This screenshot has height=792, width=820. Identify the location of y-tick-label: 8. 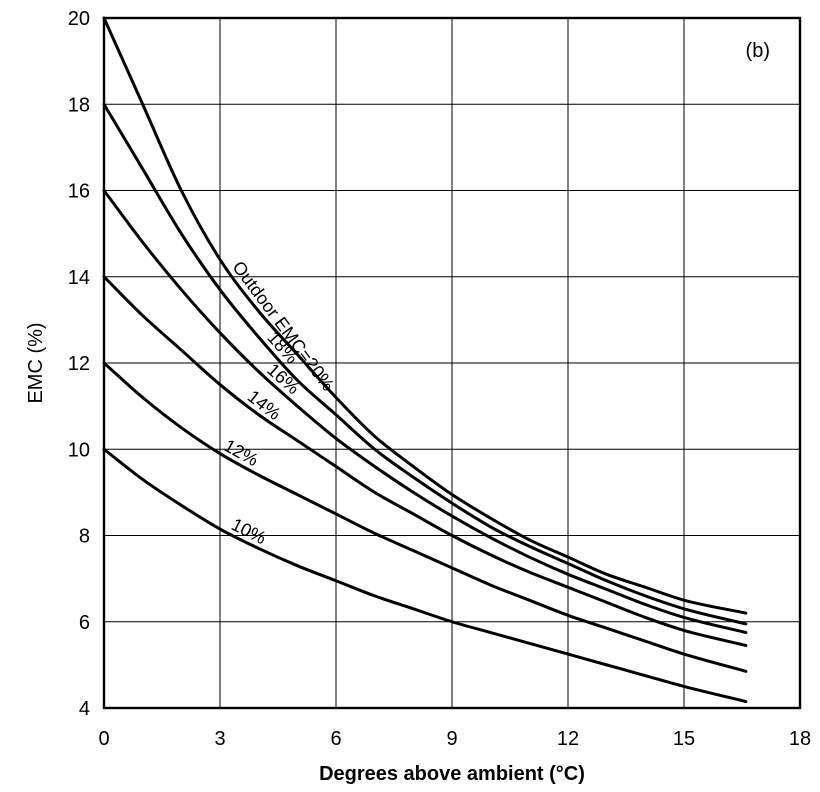
(84, 537).